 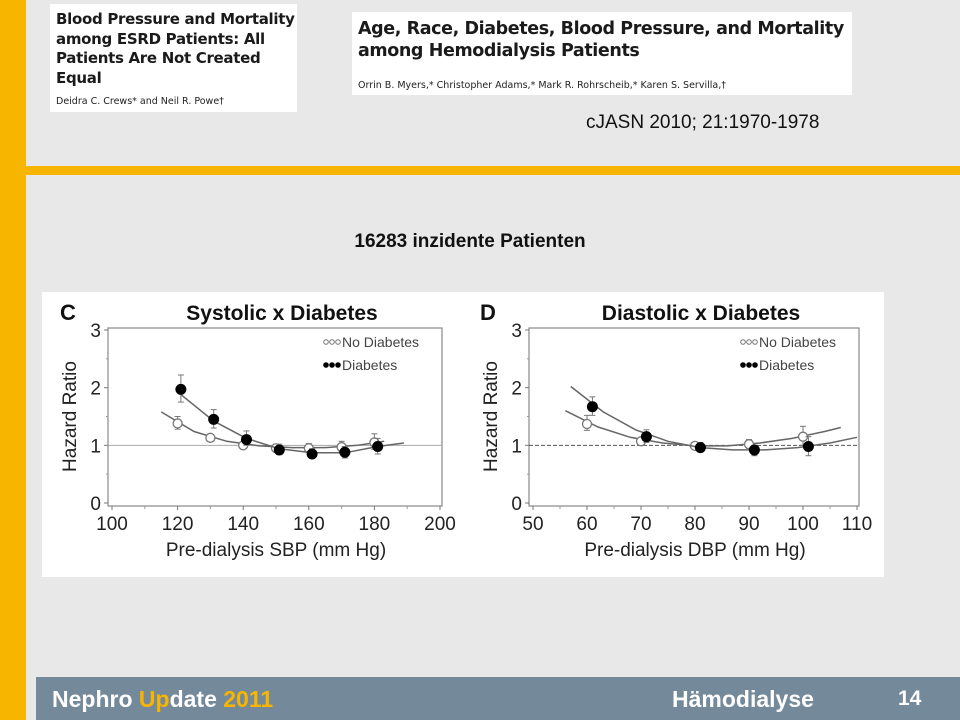 What do you see at coordinates (248, 699) in the screenshot?
I see `brand-year: 2011` at bounding box center [248, 699].